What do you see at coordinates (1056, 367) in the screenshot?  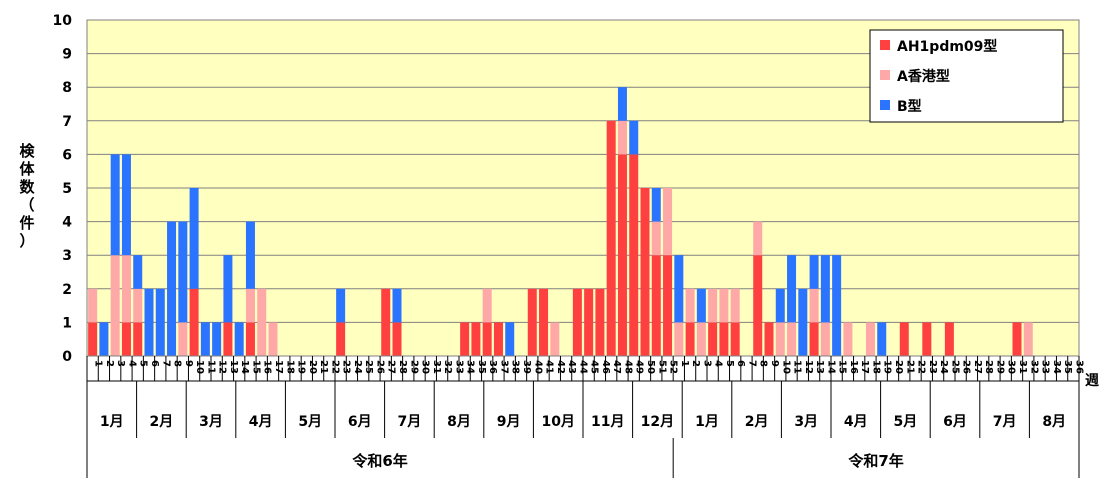 I see `x-tick-label: 34` at bounding box center [1056, 367].